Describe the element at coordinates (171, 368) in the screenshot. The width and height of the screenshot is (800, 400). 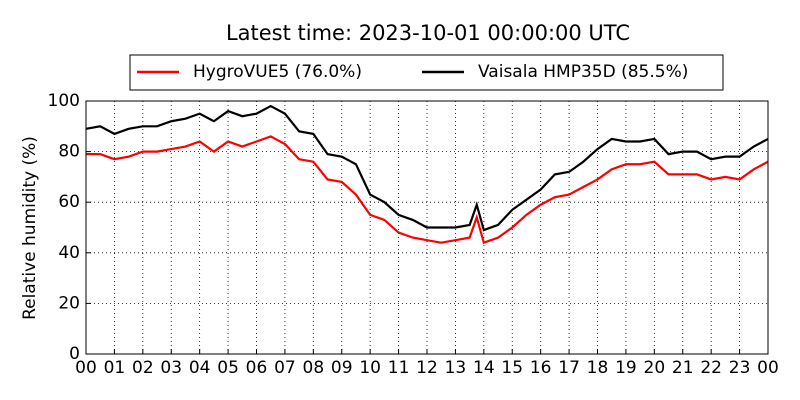
I see `x-tick-label: 03` at that location.